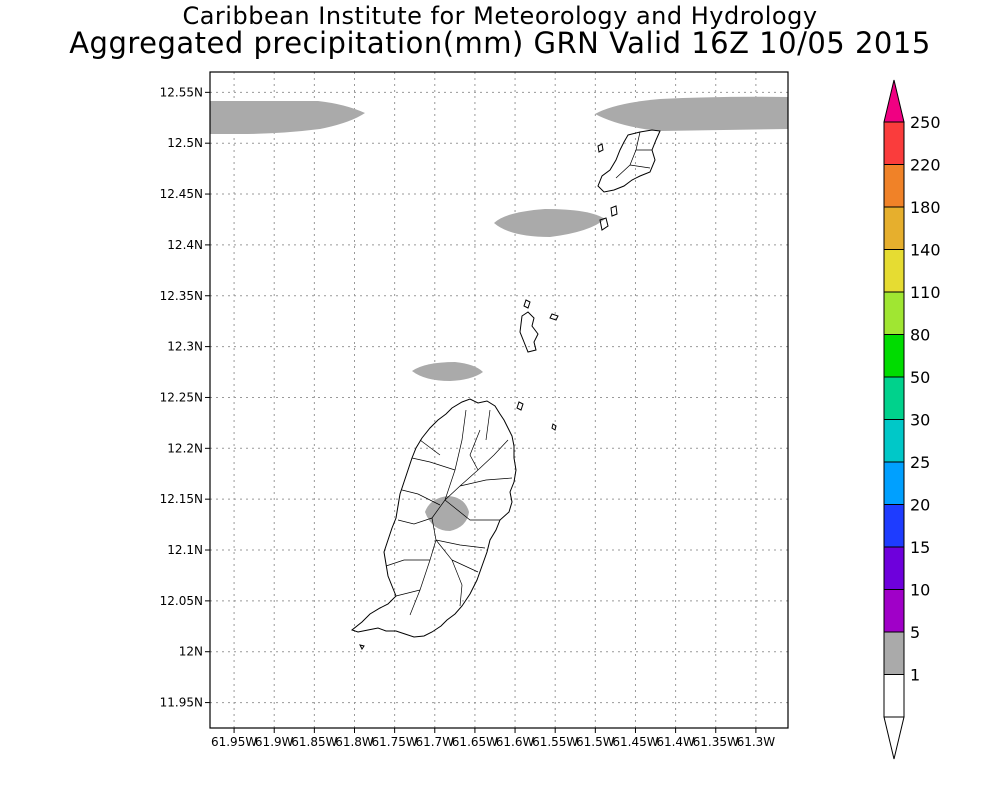 This screenshot has height=800, width=1000. Describe the element at coordinates (925, 250) in the screenshot. I see `colorbar-label: 140` at that location.